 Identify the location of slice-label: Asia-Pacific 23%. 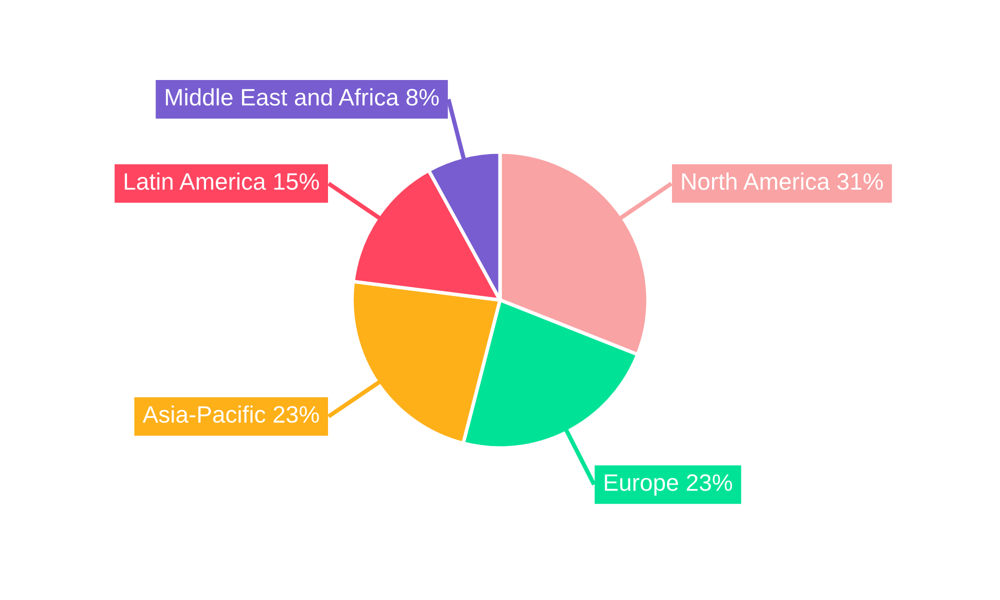
(230, 414).